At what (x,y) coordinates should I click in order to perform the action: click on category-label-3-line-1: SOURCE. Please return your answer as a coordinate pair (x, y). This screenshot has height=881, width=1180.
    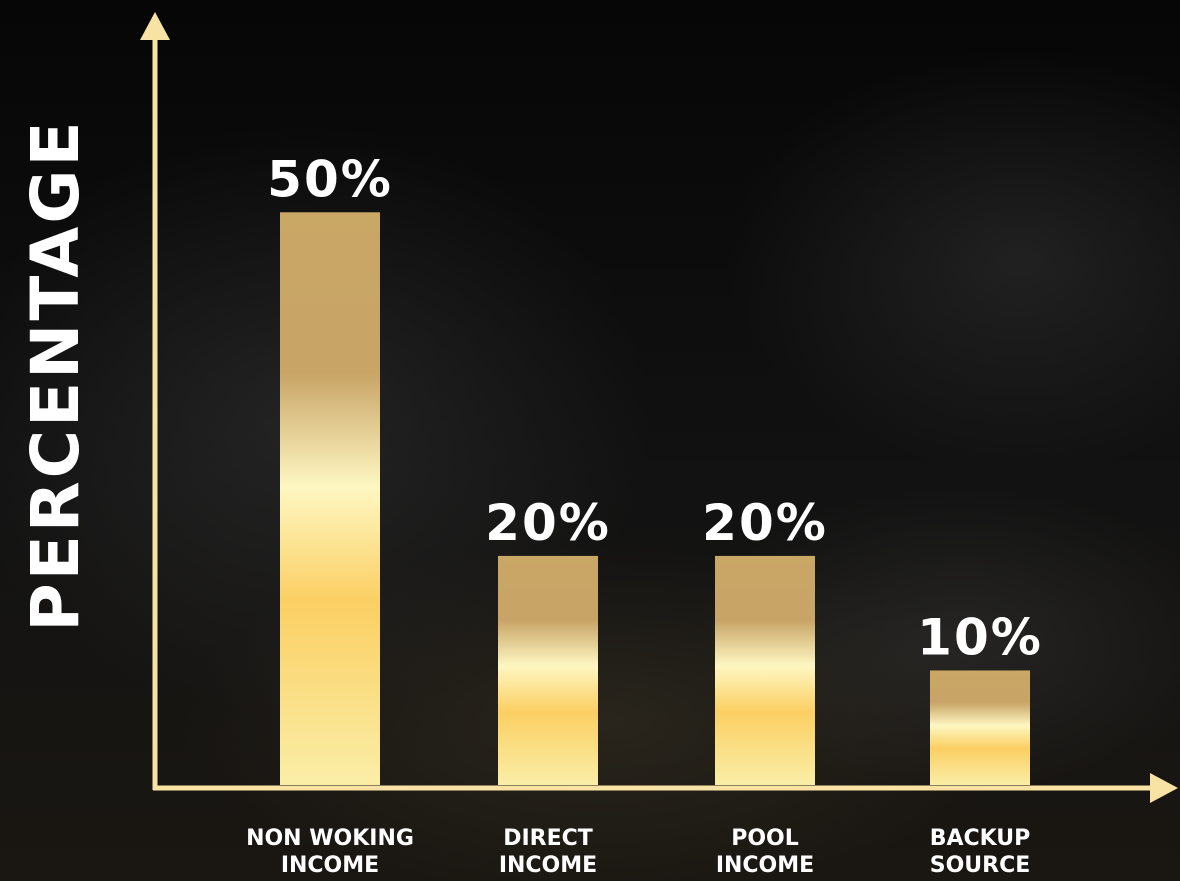
    Looking at the image, I should click on (980, 865).